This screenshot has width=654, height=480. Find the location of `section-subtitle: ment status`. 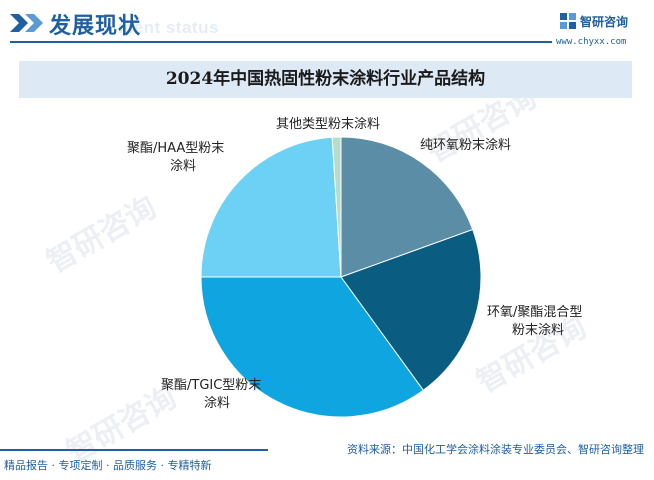

section-subtitle: ment status is located at coordinates (168, 27).